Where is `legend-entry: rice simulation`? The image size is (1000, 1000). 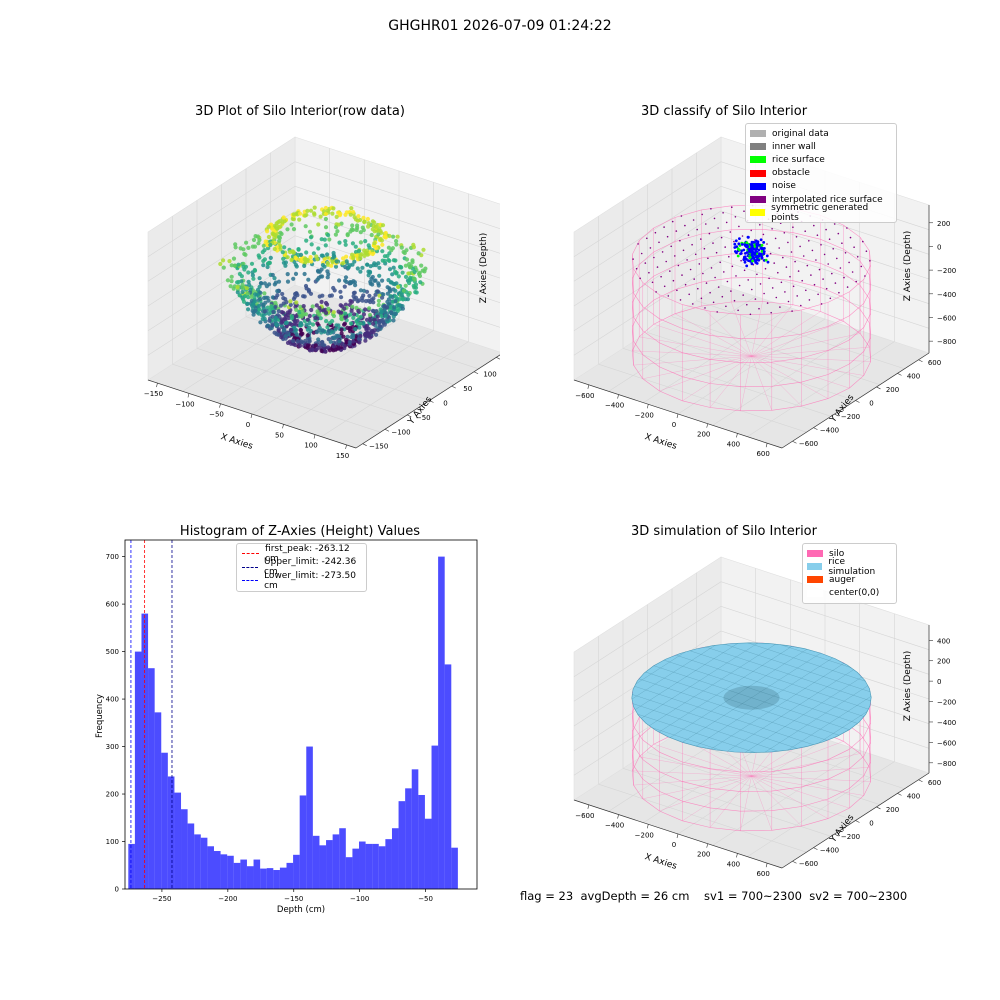 legend-entry: rice simulation is located at coordinates (849, 567).